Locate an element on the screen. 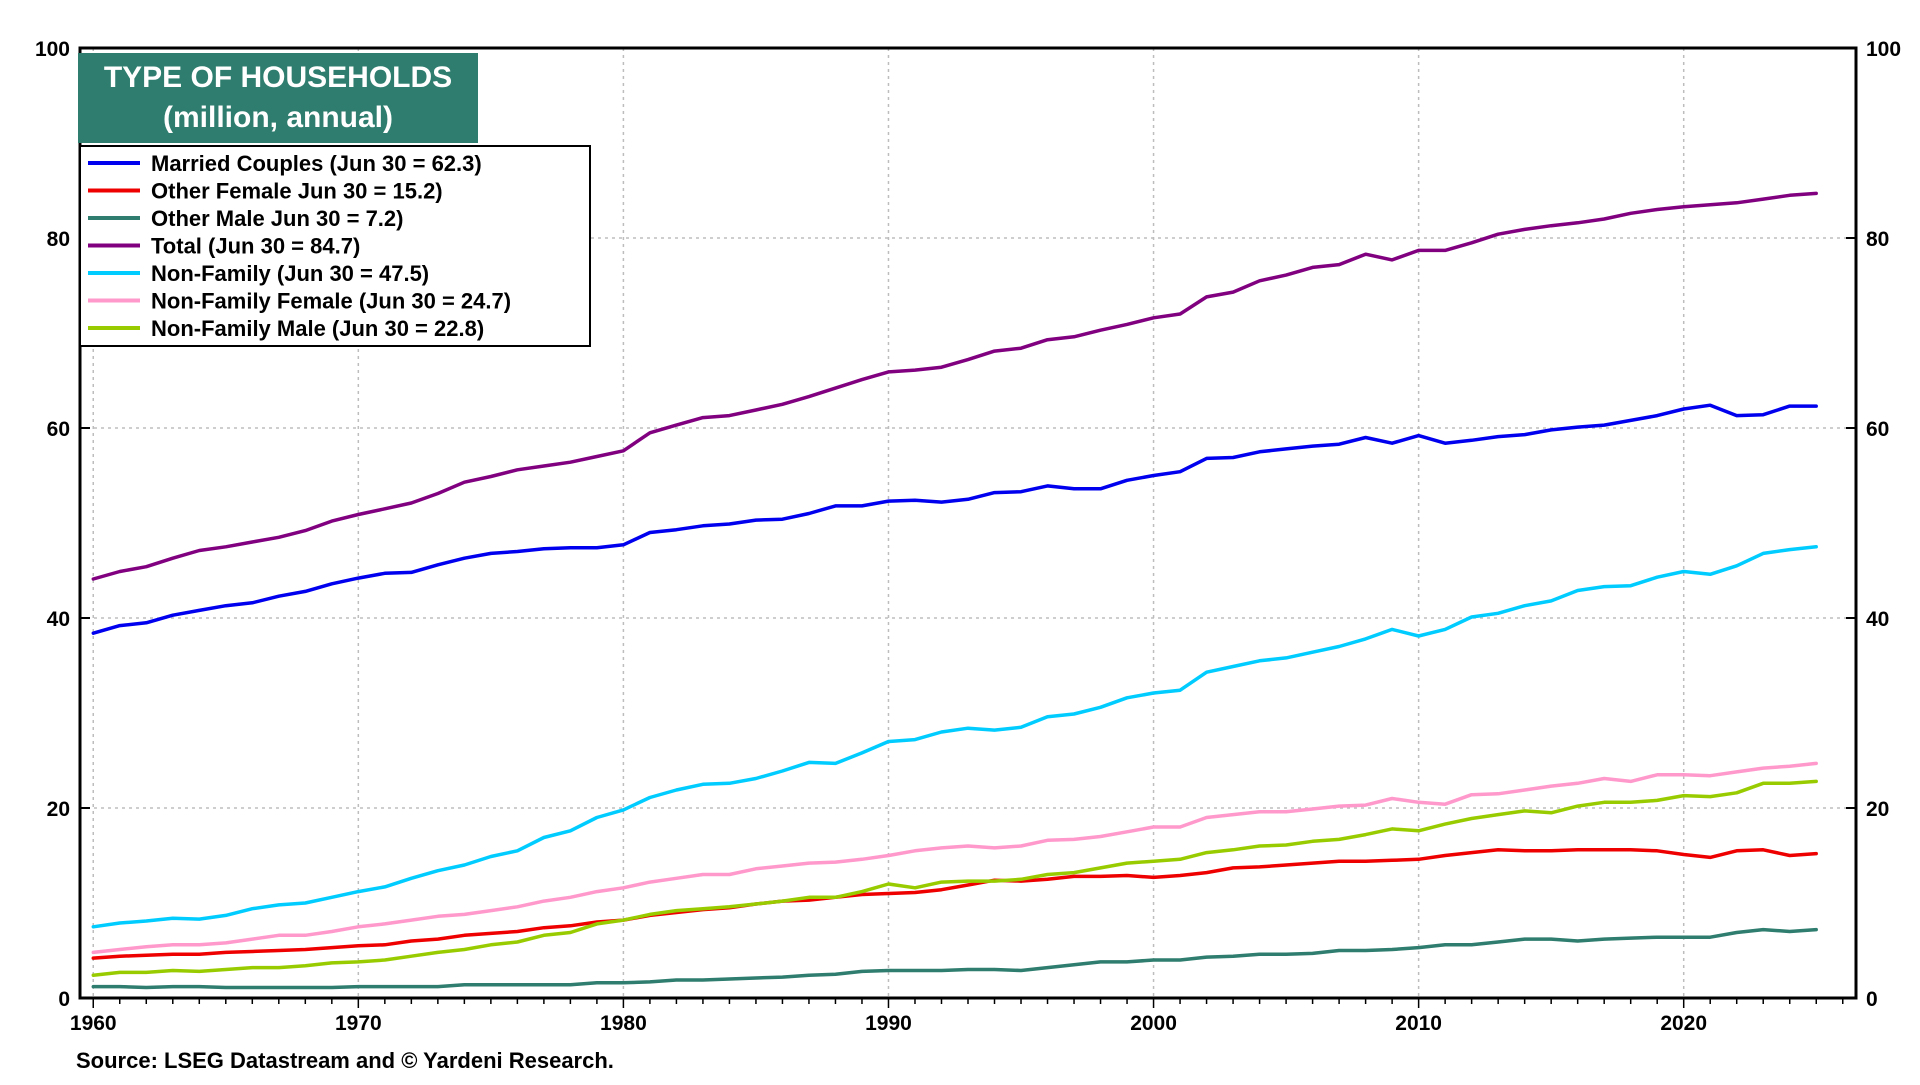 The image size is (1920, 1085). y-tick-label-right: 60 is located at coordinates (1877, 429).